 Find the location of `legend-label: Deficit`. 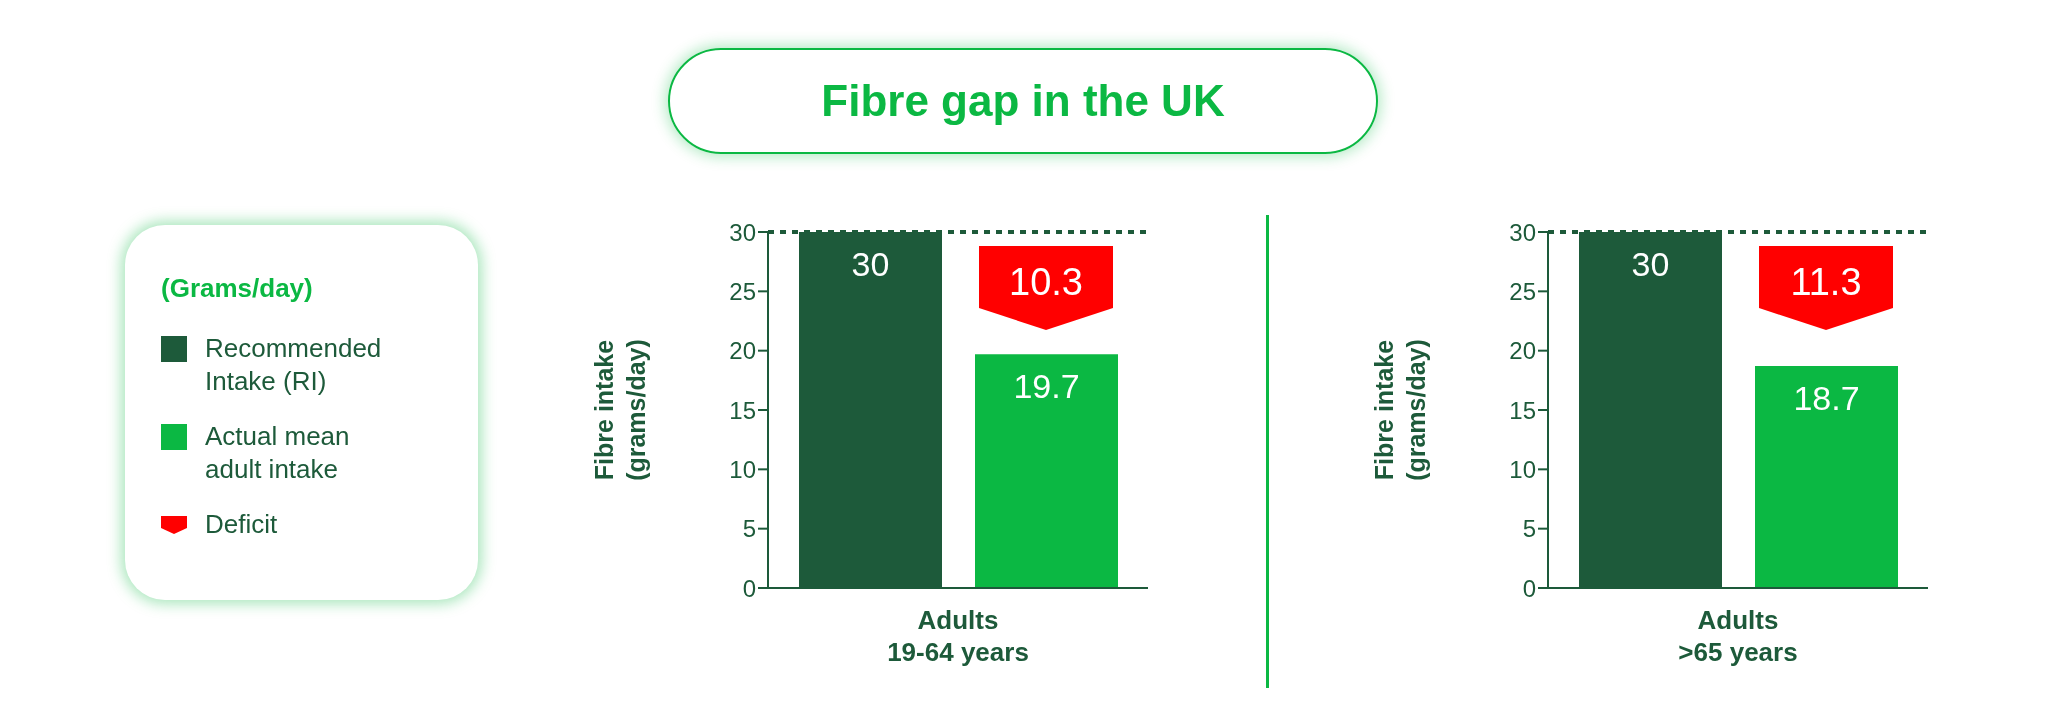

legend-label: Deficit is located at coordinates (242, 524).